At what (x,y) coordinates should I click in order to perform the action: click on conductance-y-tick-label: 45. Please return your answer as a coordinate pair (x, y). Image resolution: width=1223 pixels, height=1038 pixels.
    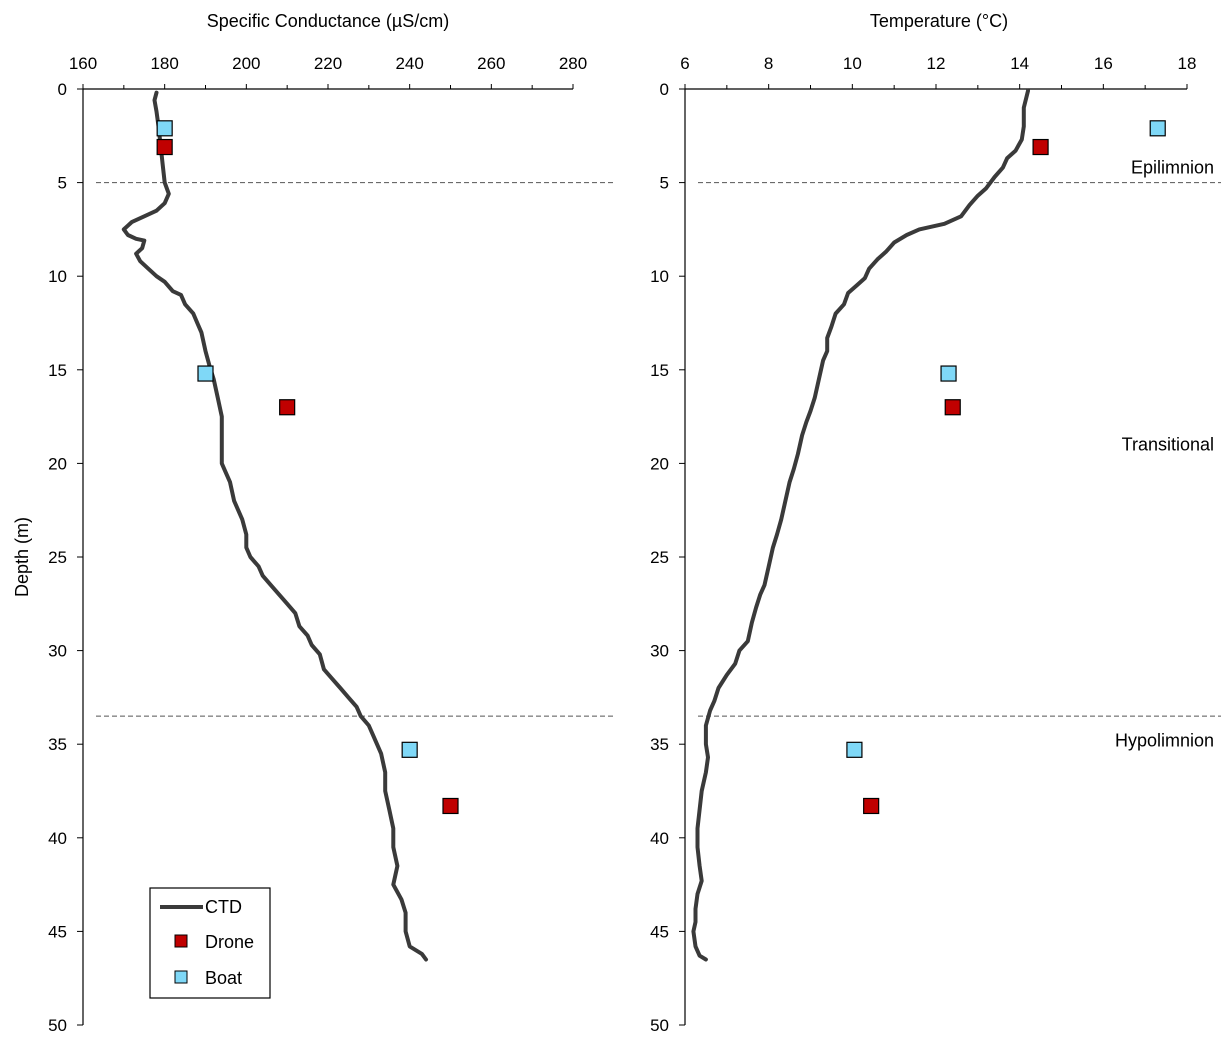
    Looking at the image, I should click on (57, 931).